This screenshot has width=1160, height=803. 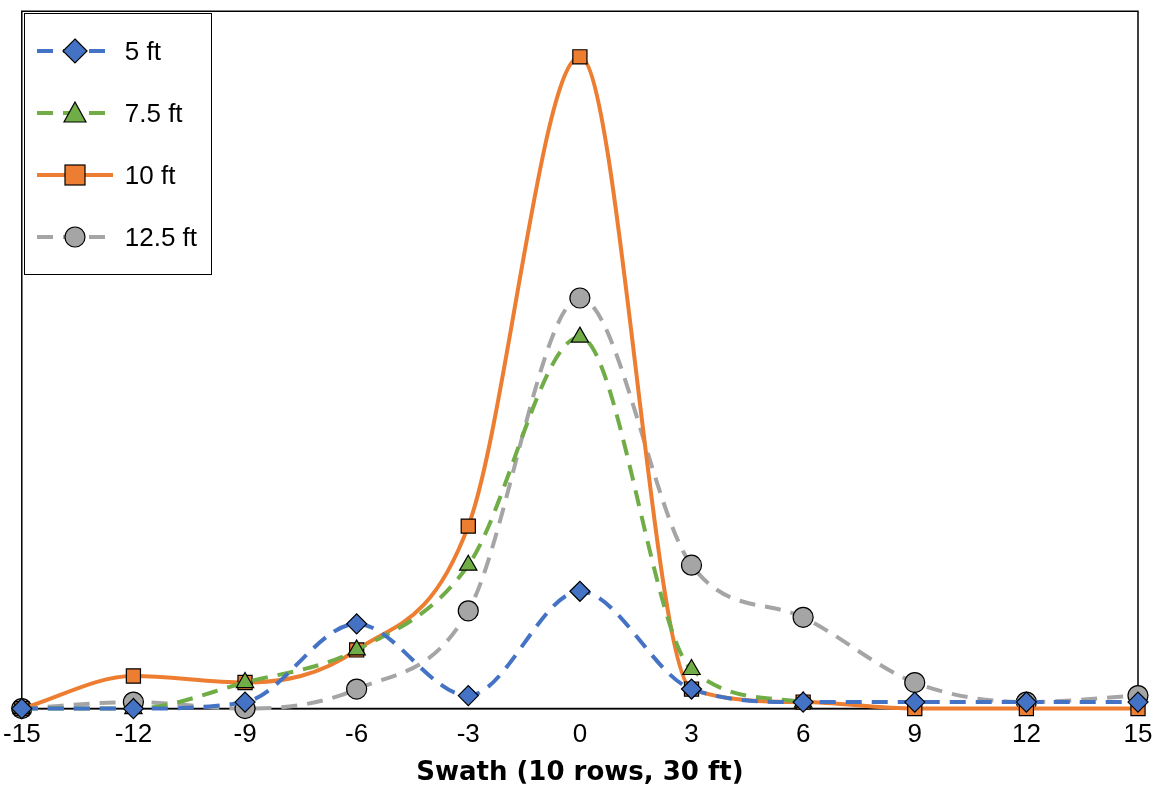 I want to click on x-tick-label: -12, so click(x=133, y=733).